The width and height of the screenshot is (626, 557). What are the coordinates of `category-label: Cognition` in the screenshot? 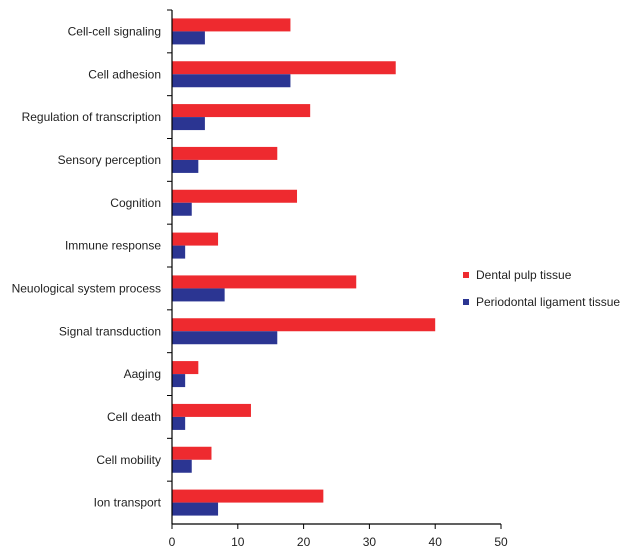 It's located at (135, 203).